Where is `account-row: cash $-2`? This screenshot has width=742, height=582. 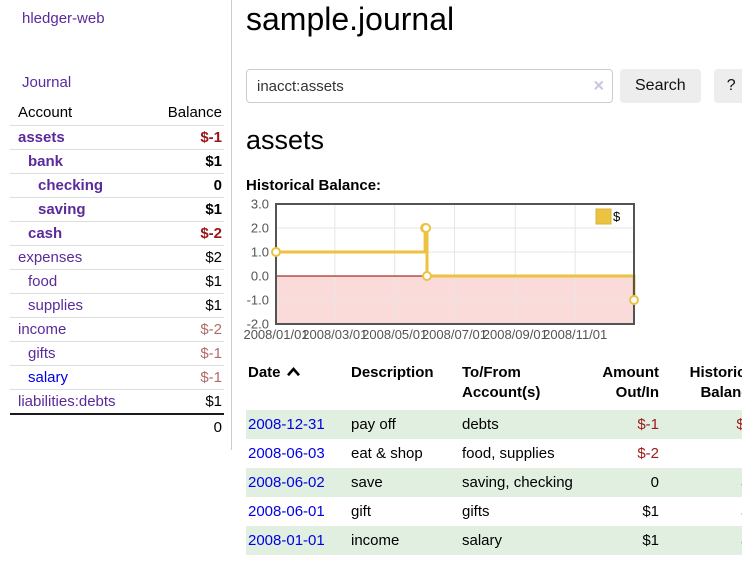
account-row: cash $-2 is located at coordinates (117, 233).